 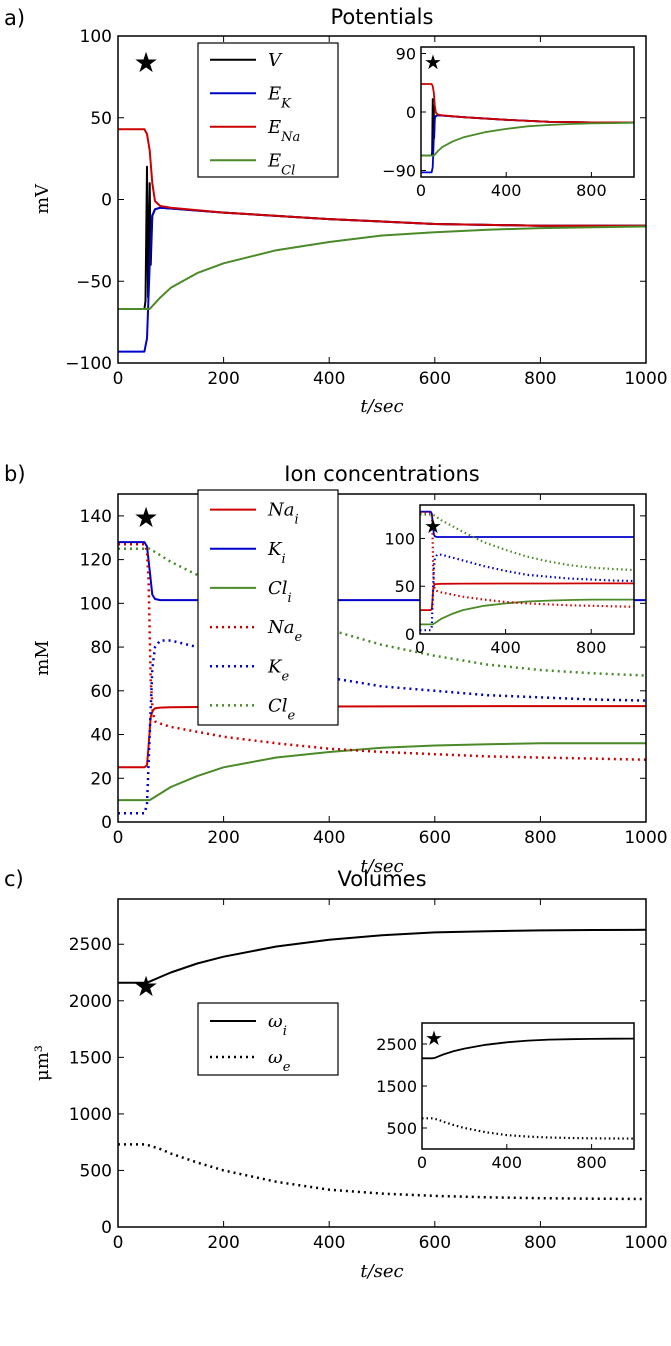 I want to click on legend-entry-label: V, so click(x=275, y=60).